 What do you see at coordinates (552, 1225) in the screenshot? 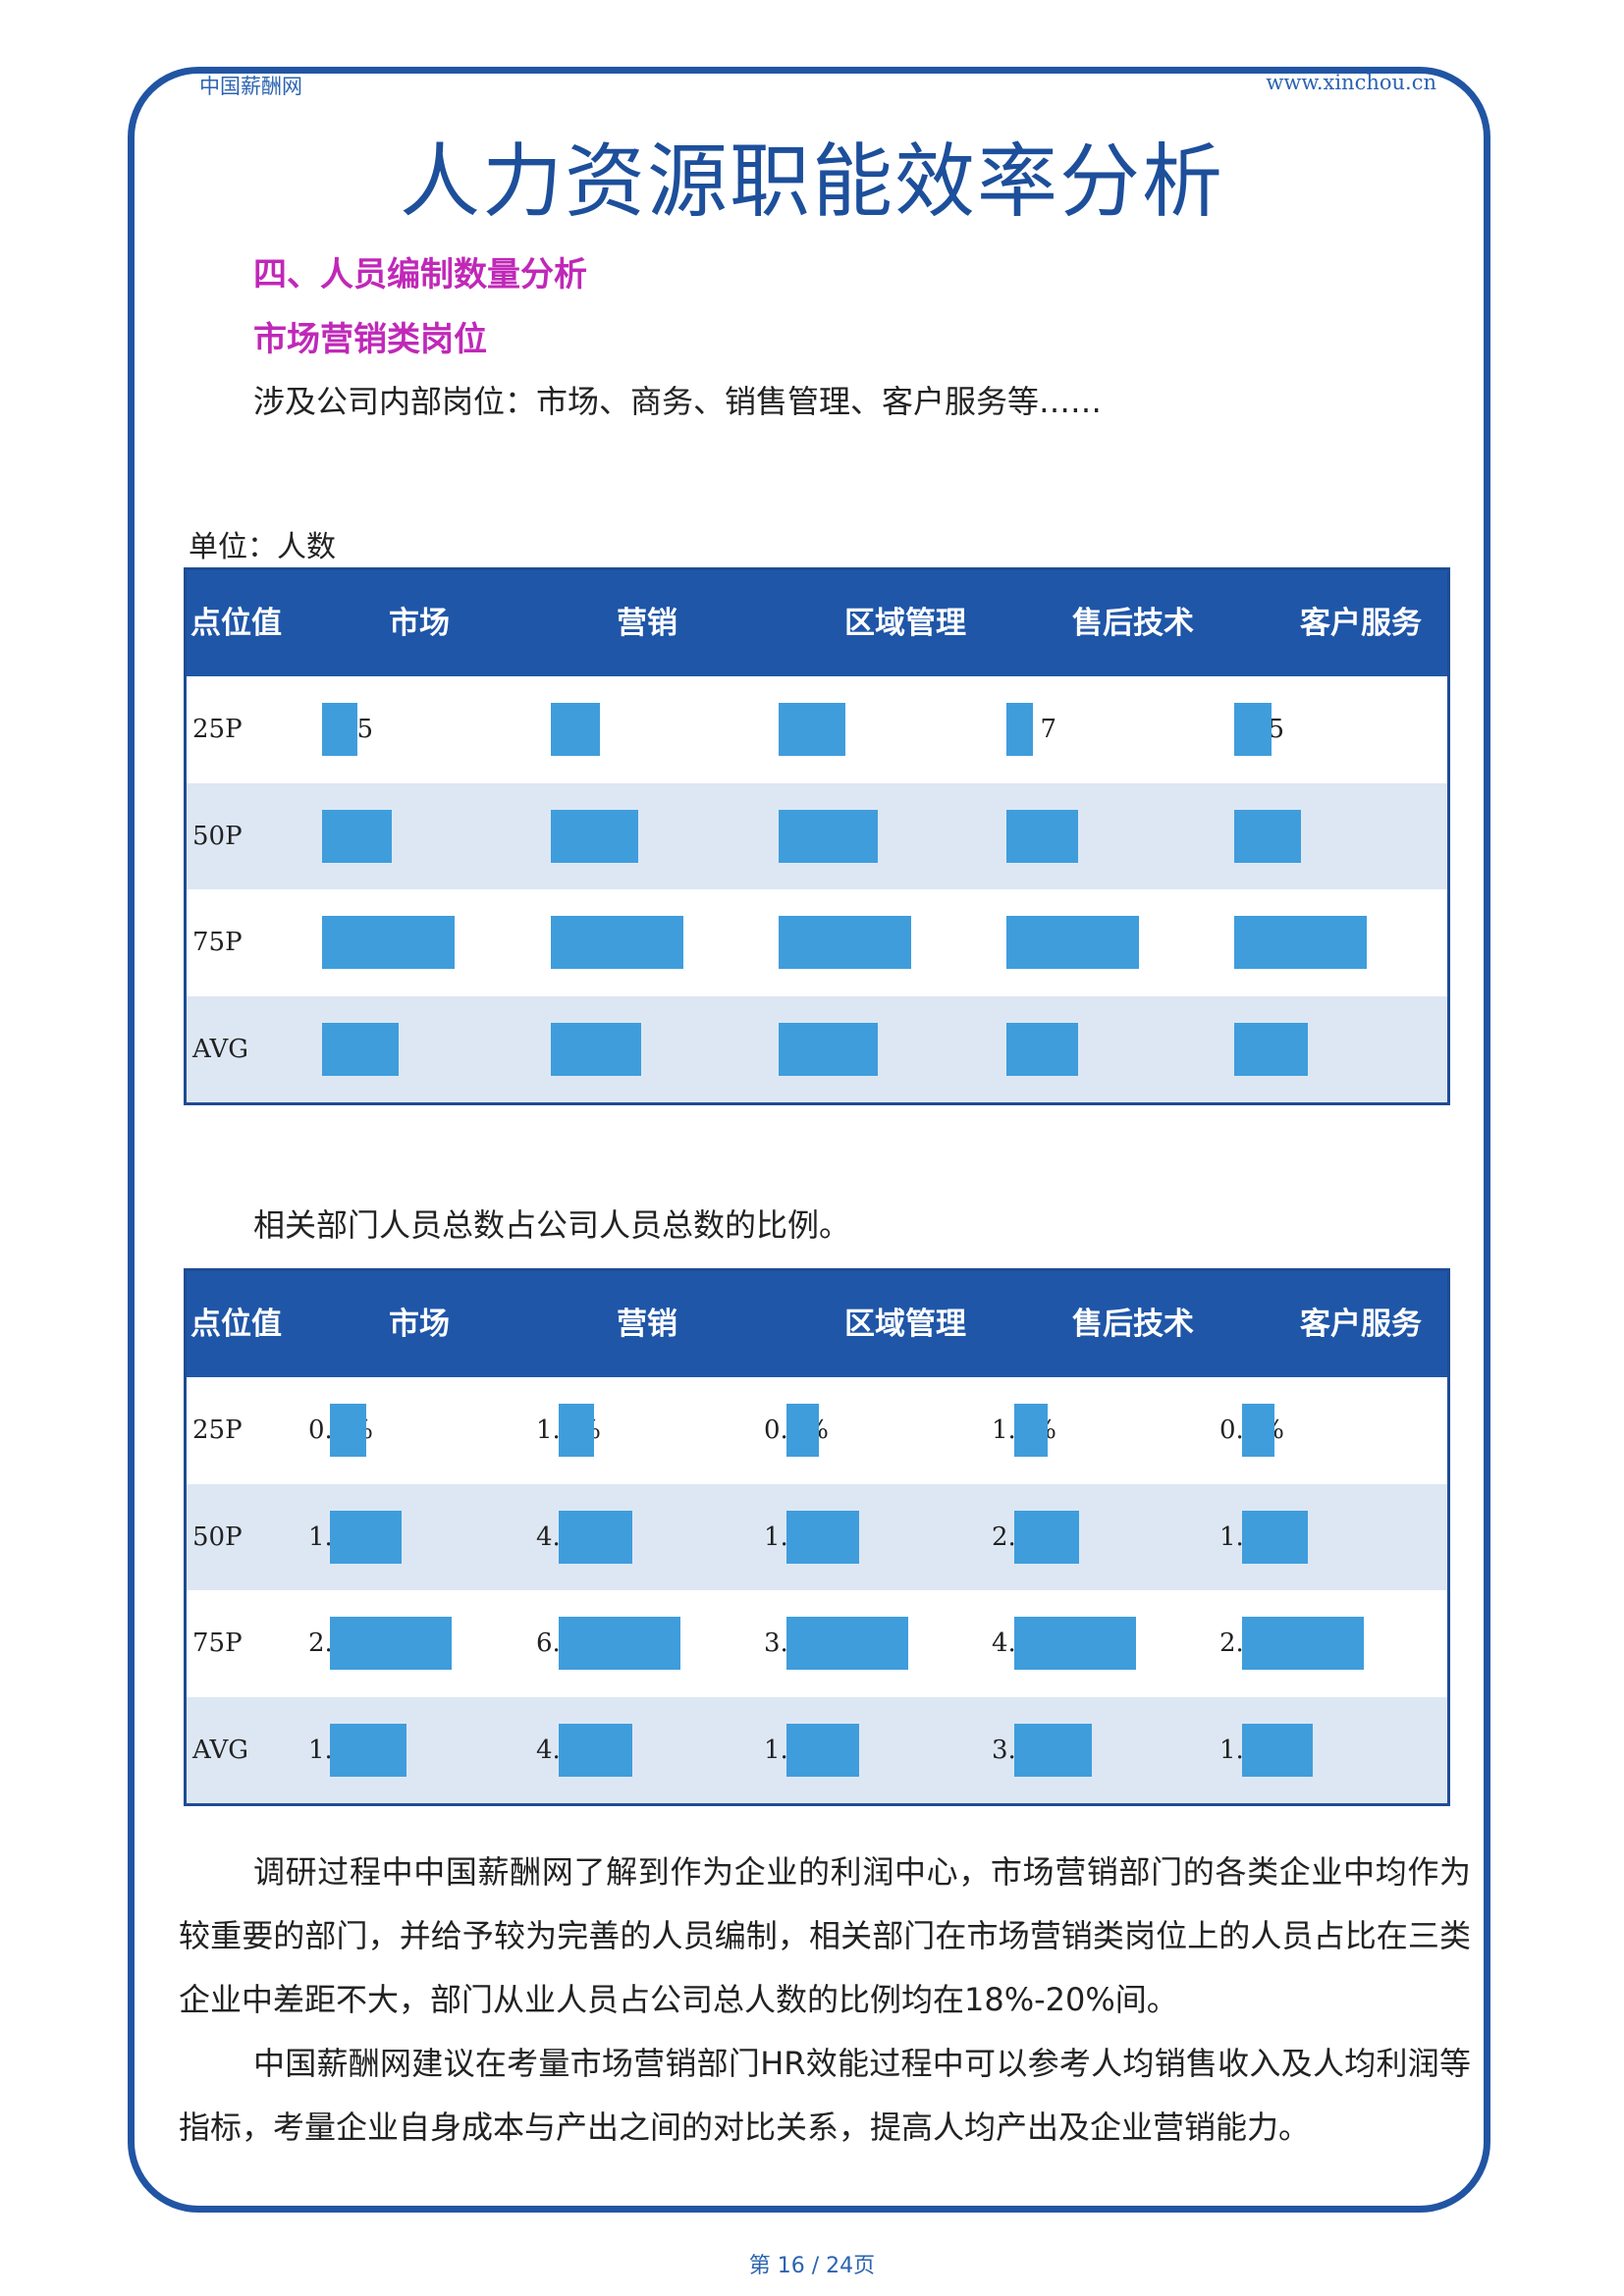
I see `ratio-caption: 相关部门人员总数占公司人员总数的比例。` at bounding box center [552, 1225].